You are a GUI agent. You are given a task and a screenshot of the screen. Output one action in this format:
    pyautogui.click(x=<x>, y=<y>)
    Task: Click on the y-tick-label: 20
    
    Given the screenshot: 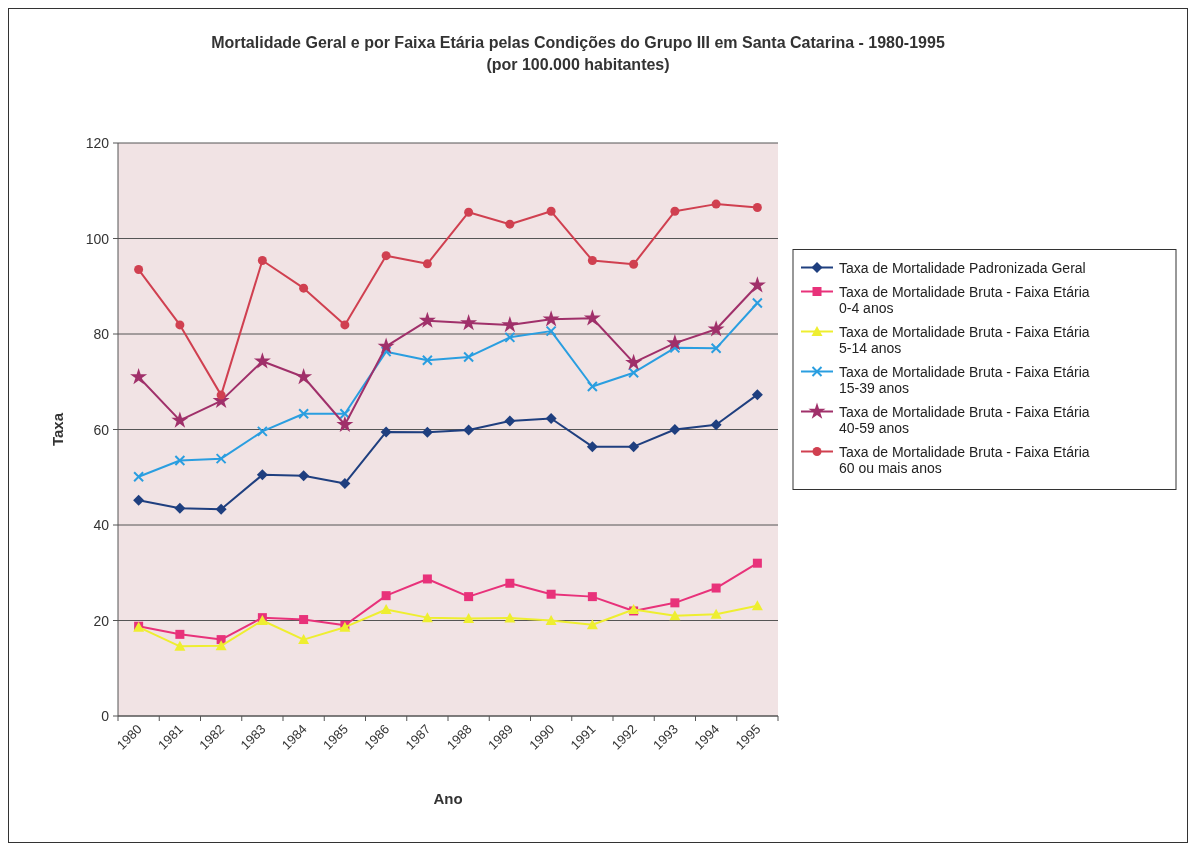 What is the action you would take?
    pyautogui.click(x=101, y=620)
    